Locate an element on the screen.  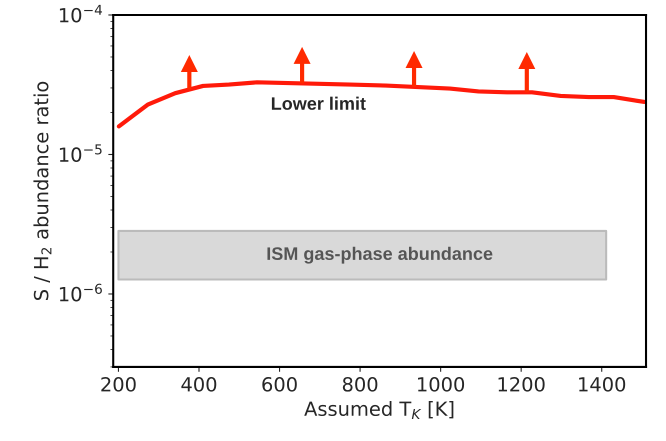
x-tick-label: 1400 is located at coordinates (602, 384).